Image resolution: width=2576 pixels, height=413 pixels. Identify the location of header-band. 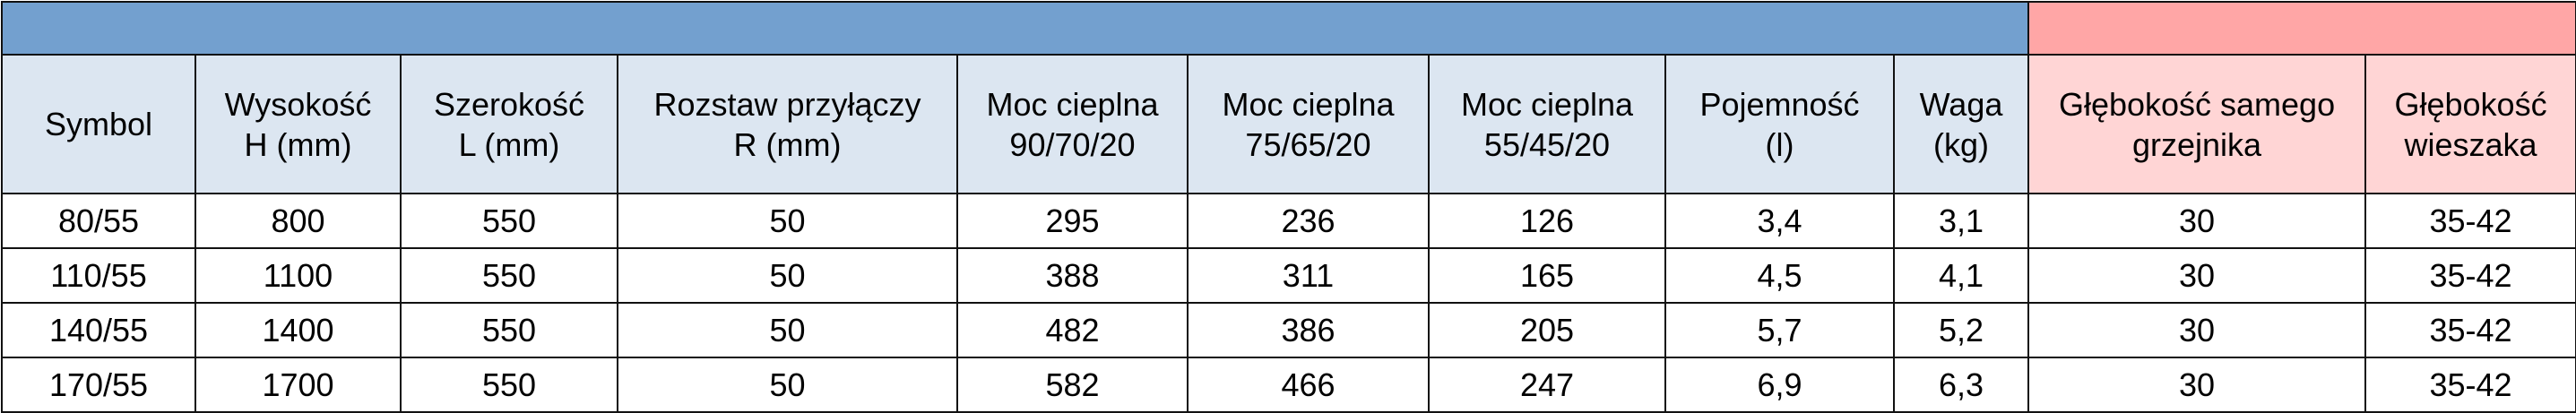
(1288, 29).